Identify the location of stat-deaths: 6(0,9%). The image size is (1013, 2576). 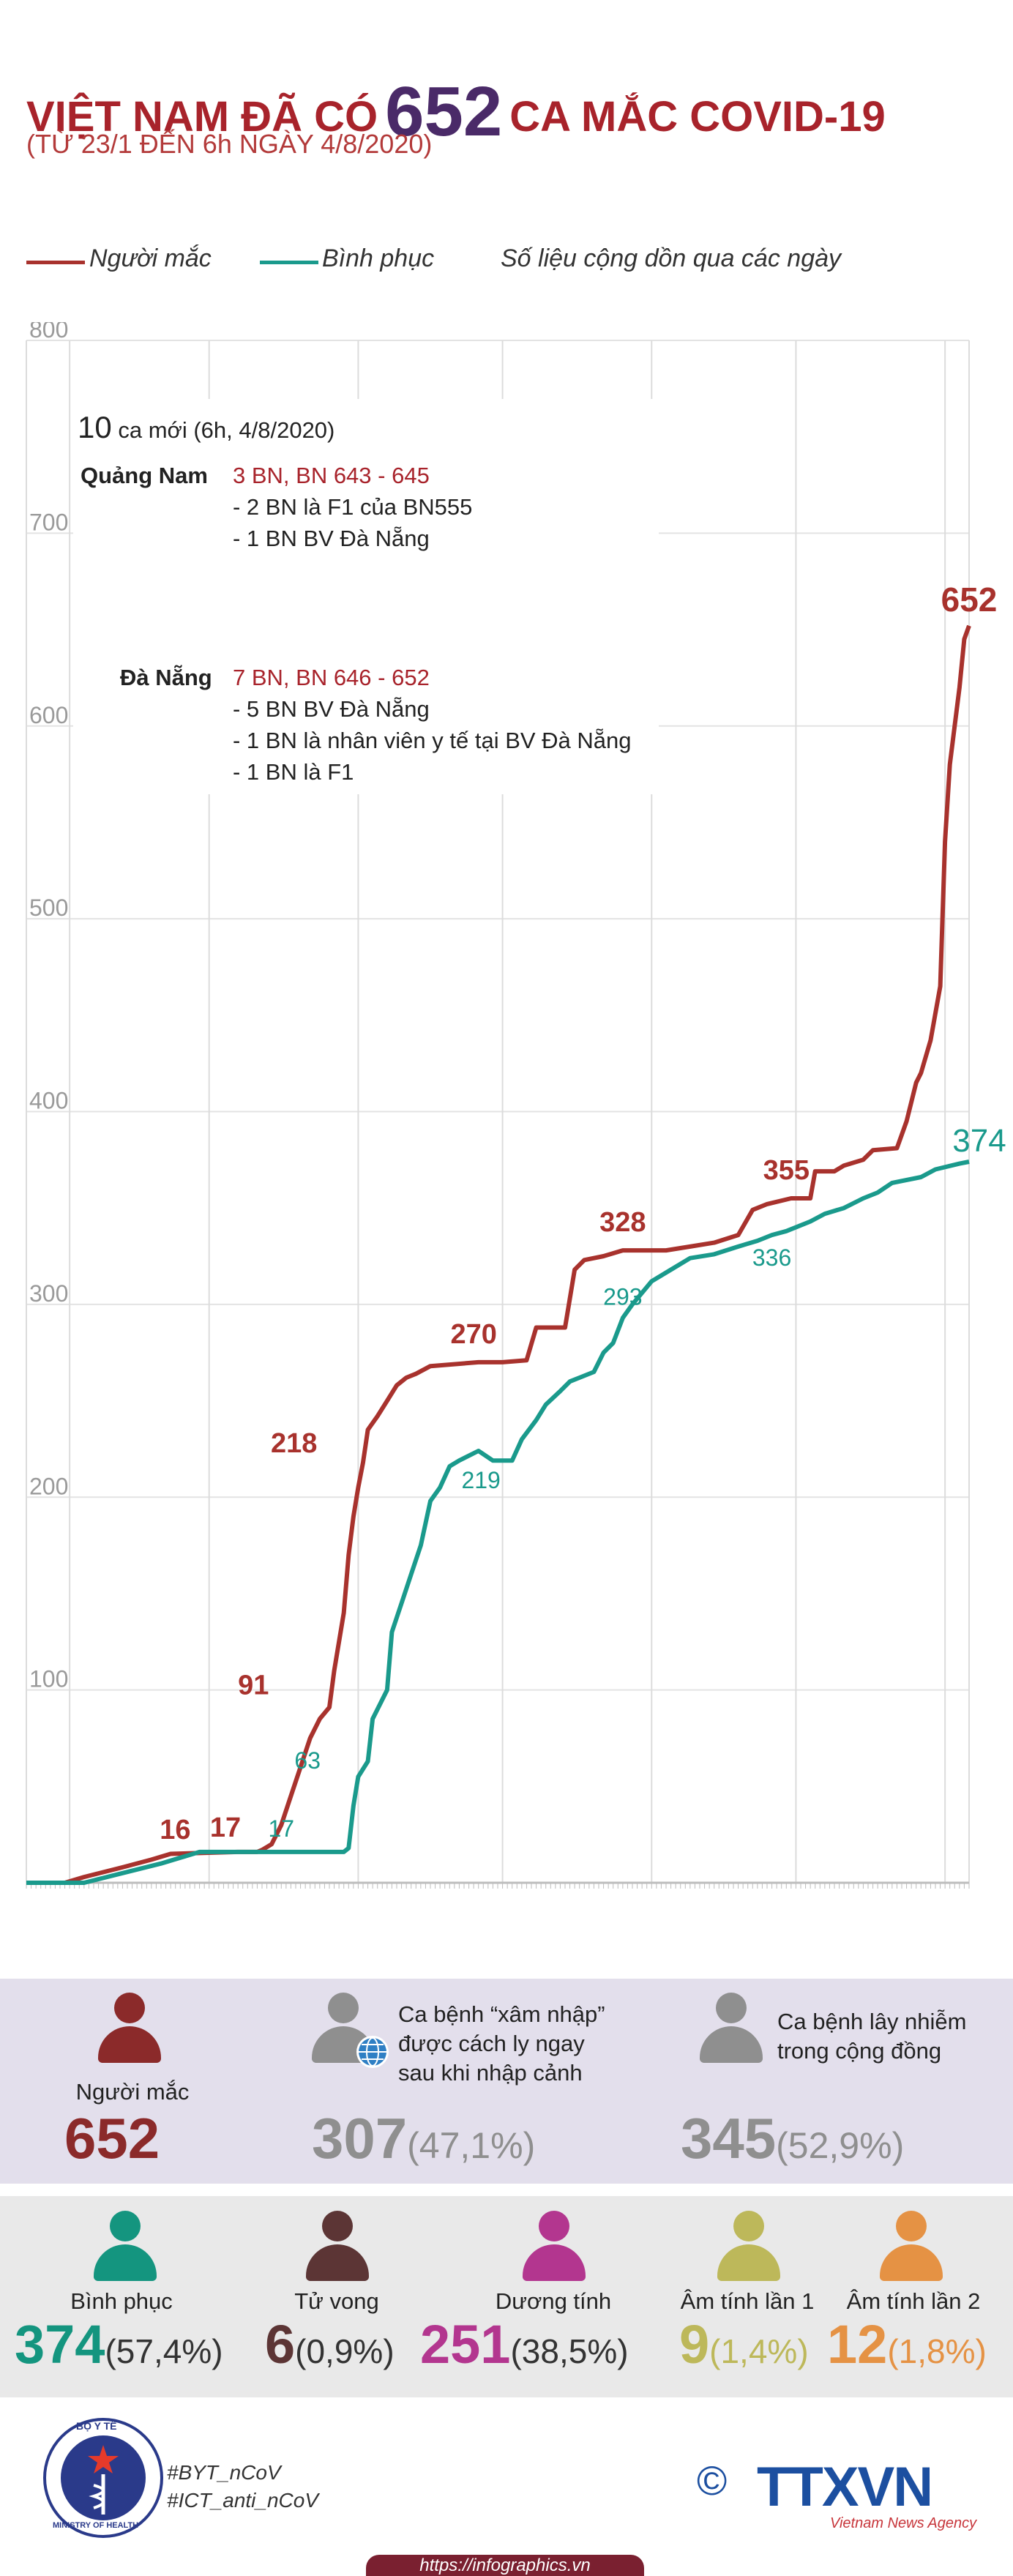
(330, 2344).